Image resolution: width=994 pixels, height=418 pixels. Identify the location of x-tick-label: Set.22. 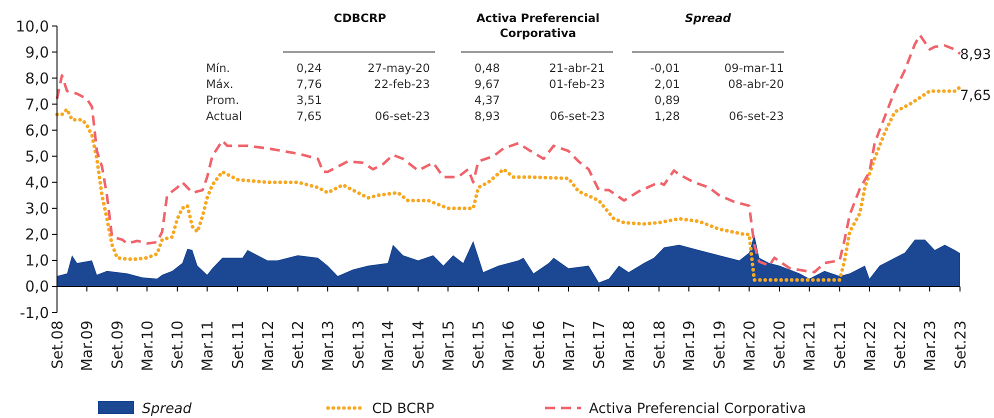
(900, 344).